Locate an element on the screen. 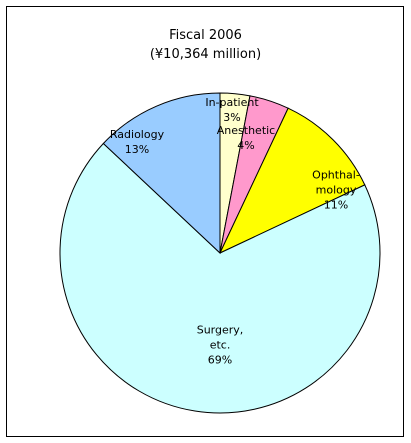 The width and height of the screenshot is (411, 443). slice-label: Surgery, etc. 69% is located at coordinates (220, 345).